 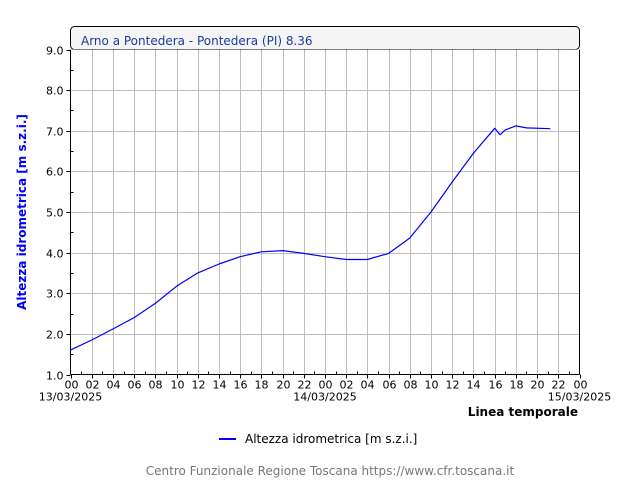 What do you see at coordinates (55, 91) in the screenshot?
I see `y-tick-label: 8.0` at bounding box center [55, 91].